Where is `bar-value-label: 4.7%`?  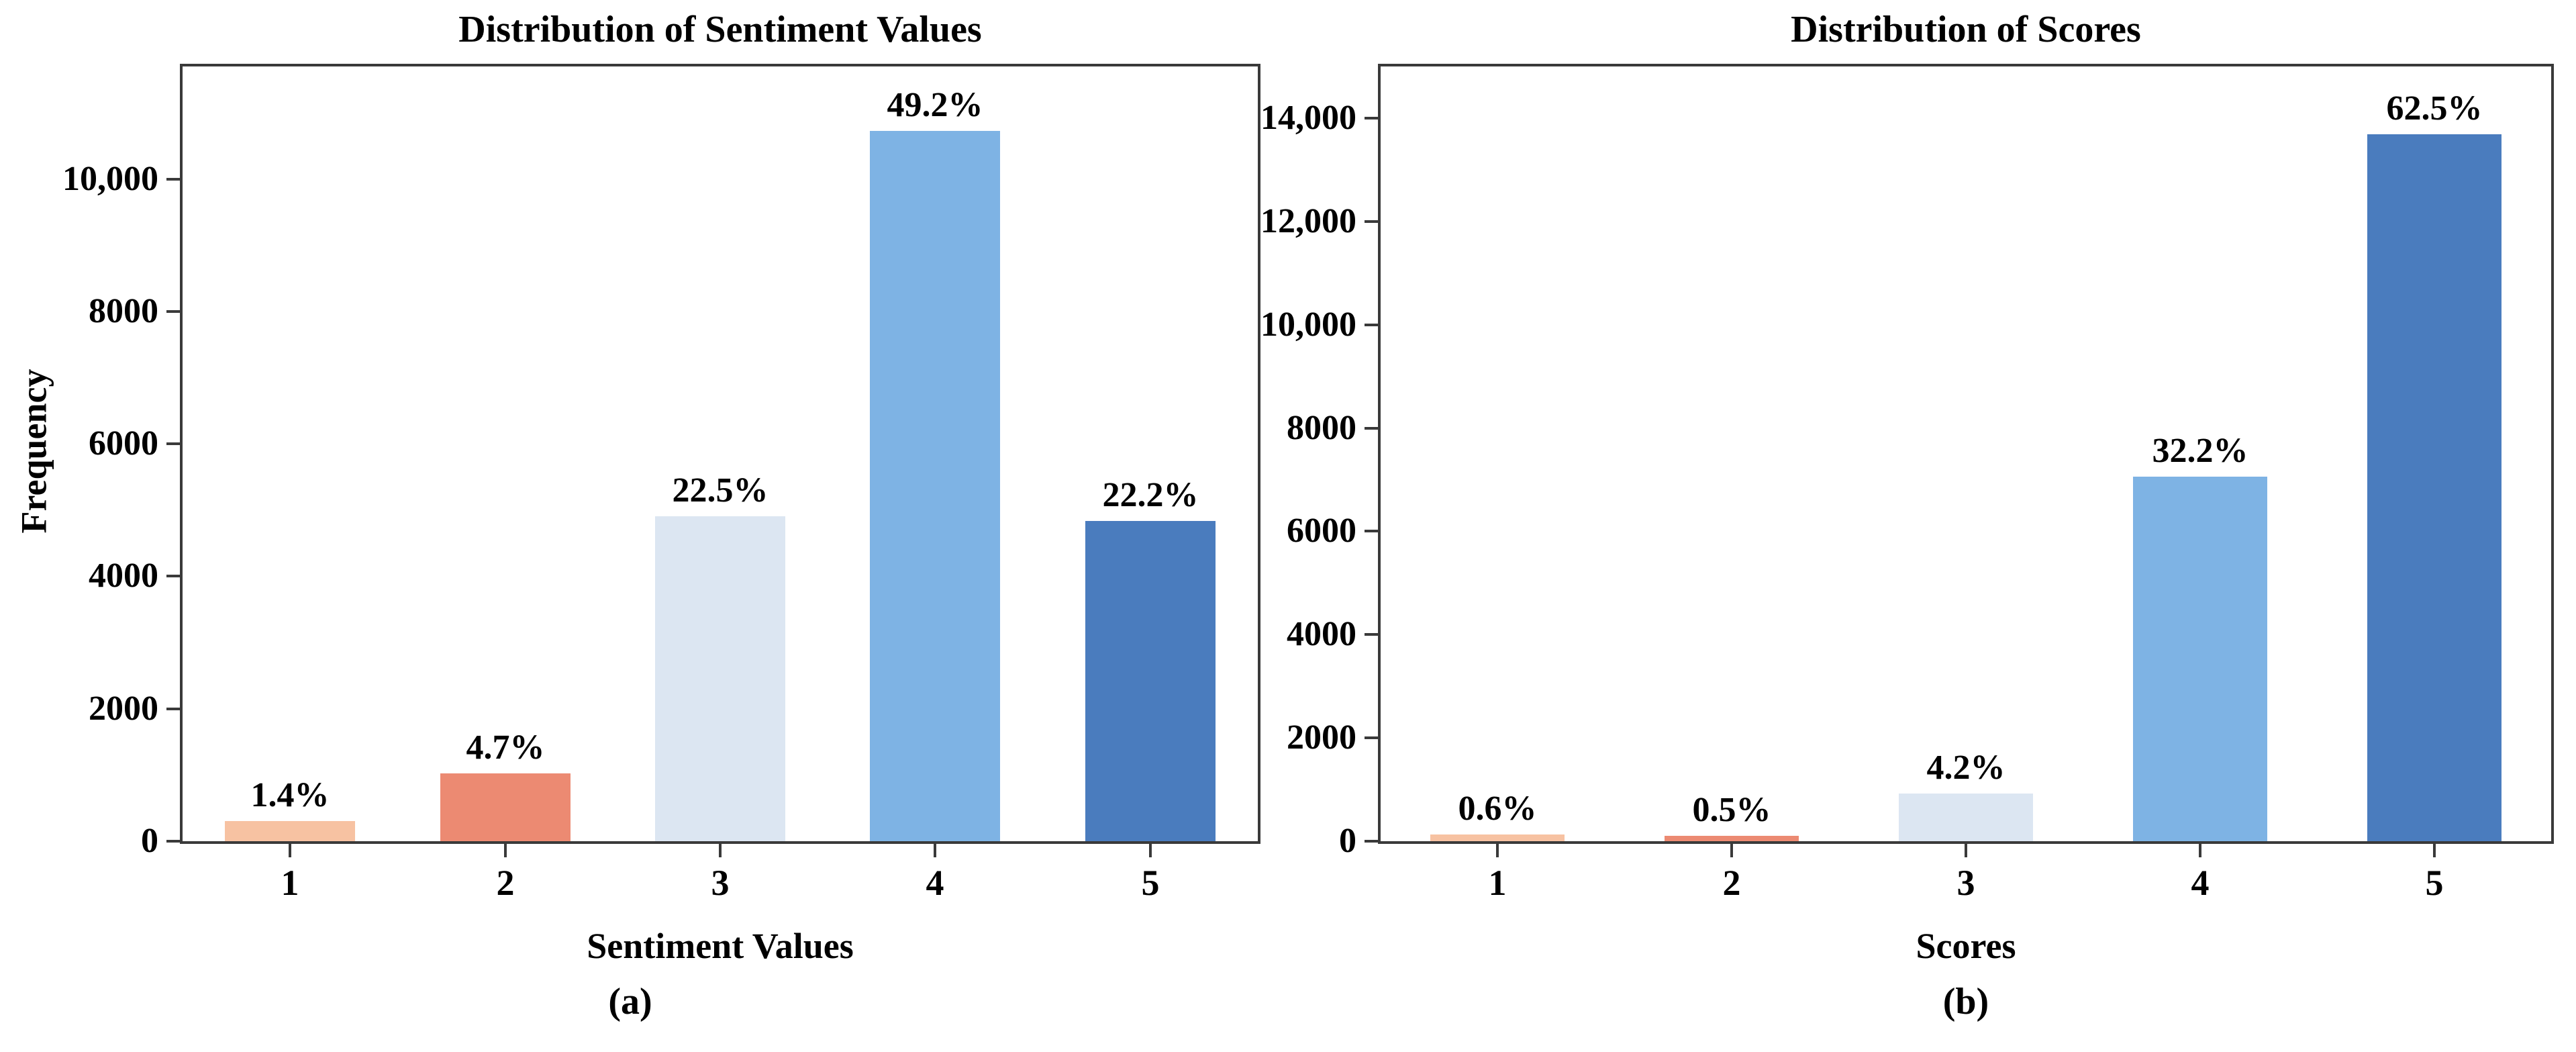 bar-value-label: 4.7% is located at coordinates (505, 747).